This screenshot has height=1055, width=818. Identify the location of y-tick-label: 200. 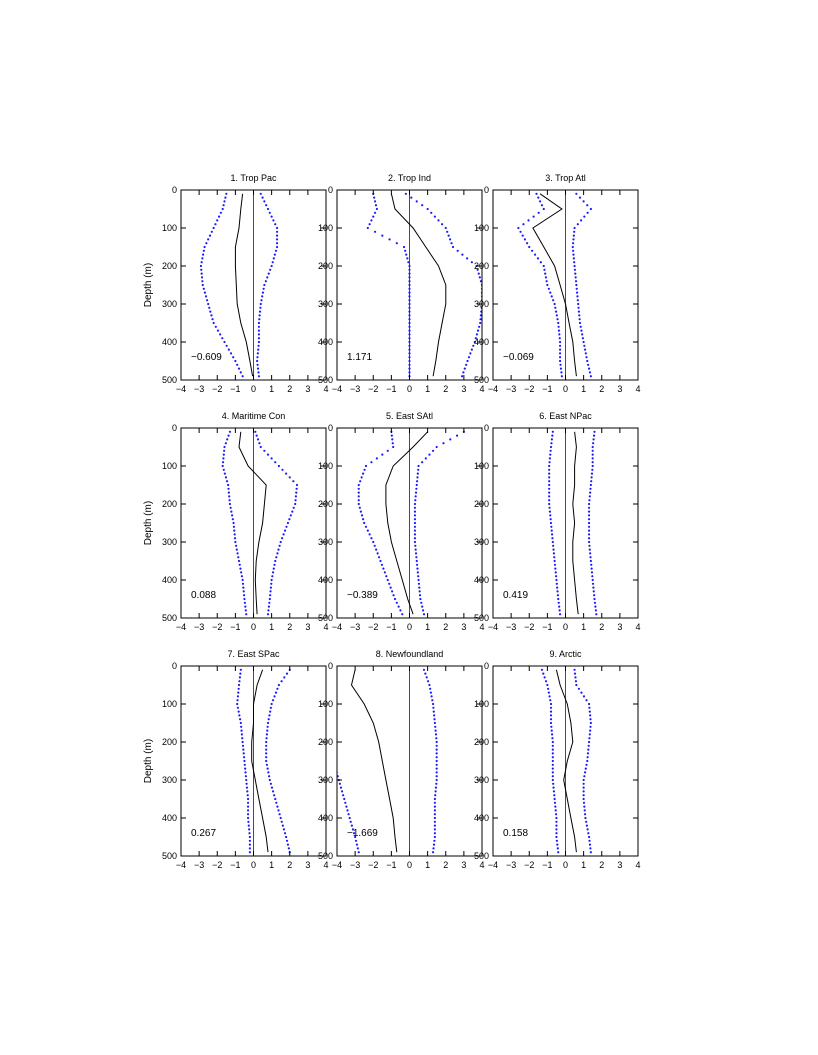
(481, 266).